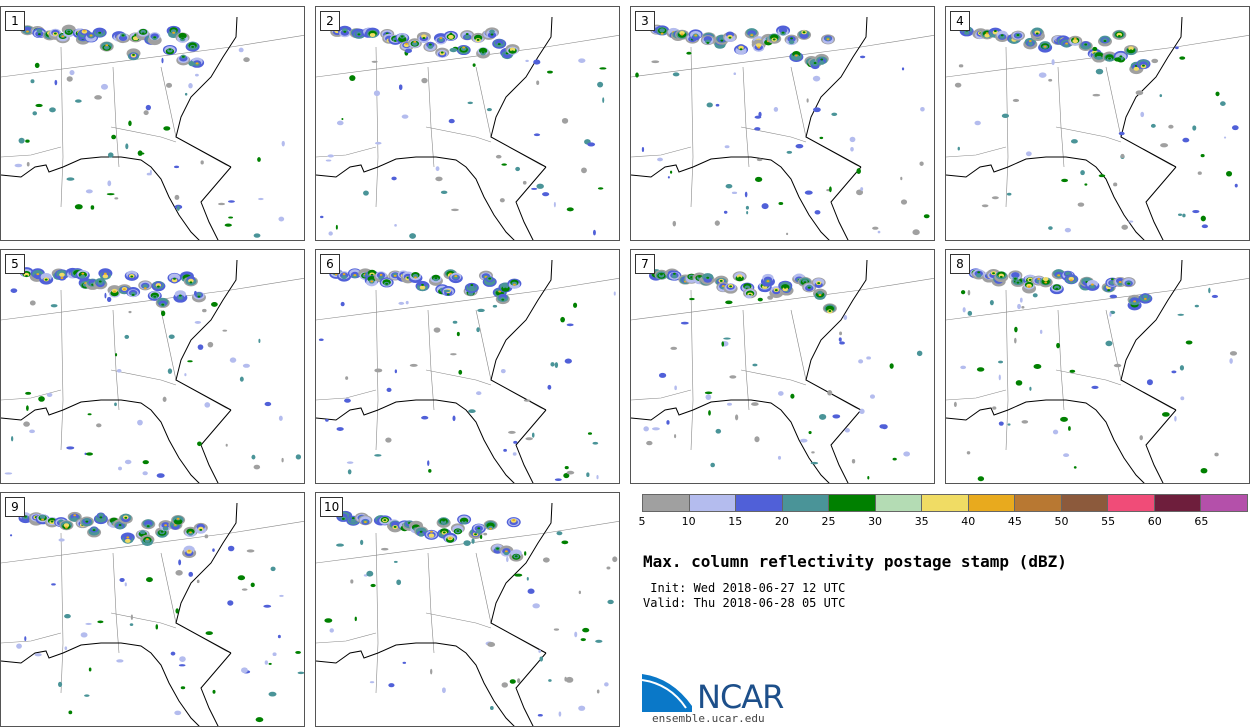  Describe the element at coordinates (1108, 521) in the screenshot. I see `colorbar-tick-label: 55` at that location.